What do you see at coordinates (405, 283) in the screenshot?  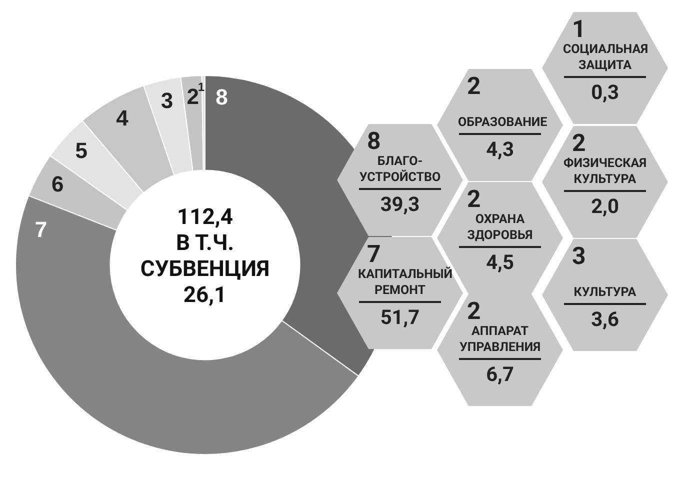 I see `text: КАПИТАЛЬНЫЙ РЕМОНТ` at bounding box center [405, 283].